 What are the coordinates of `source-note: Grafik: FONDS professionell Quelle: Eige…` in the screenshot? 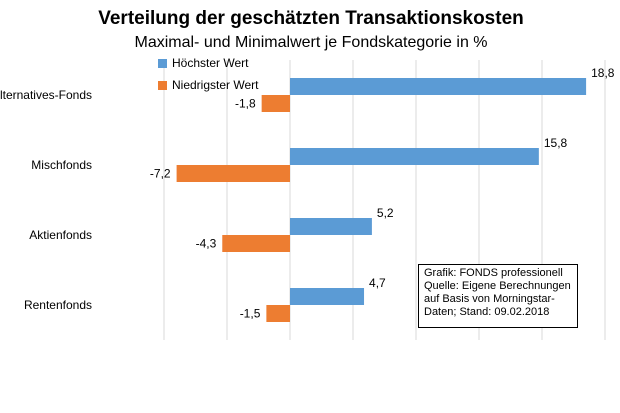 It's located at (498, 296).